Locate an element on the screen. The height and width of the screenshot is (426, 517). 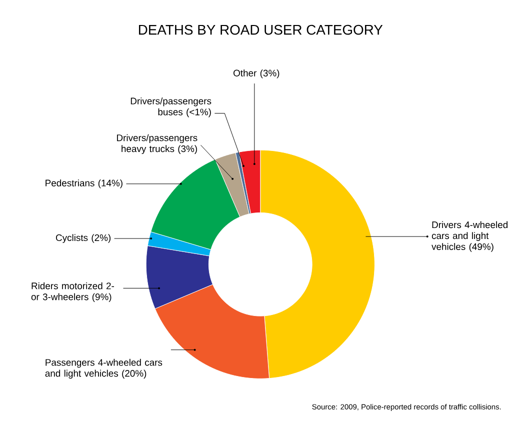
slice-label: Other (3%) is located at coordinates (257, 73).